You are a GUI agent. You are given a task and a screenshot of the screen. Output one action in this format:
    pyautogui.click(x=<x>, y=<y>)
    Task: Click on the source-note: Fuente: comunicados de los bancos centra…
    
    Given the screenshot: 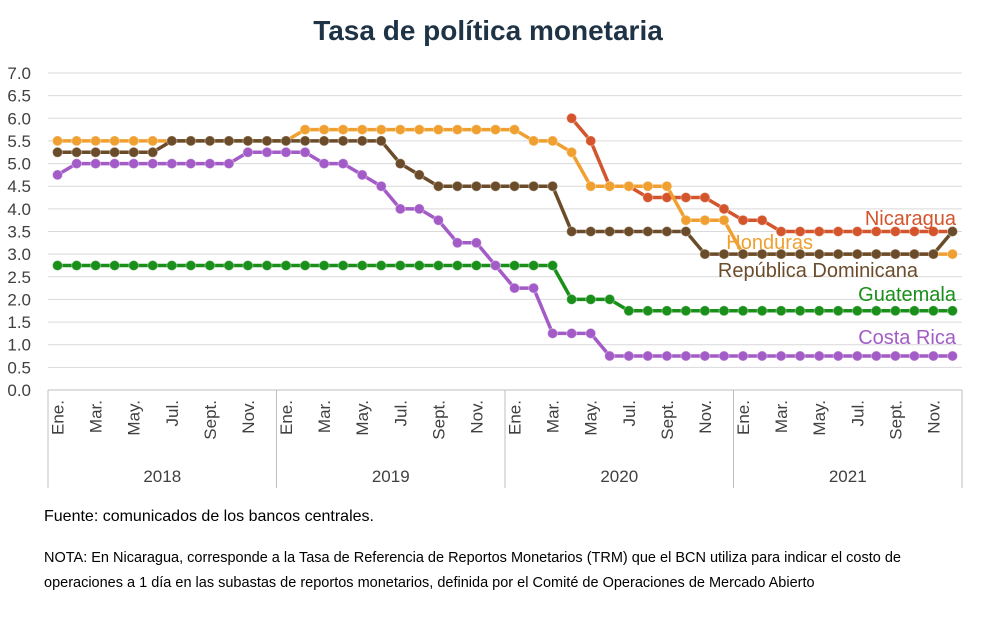 What is the action you would take?
    pyautogui.click(x=209, y=516)
    